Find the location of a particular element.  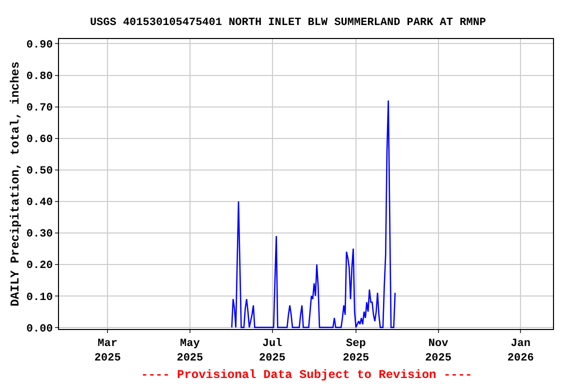

x-tick-label: Jan 2026 is located at coordinates (520, 351).